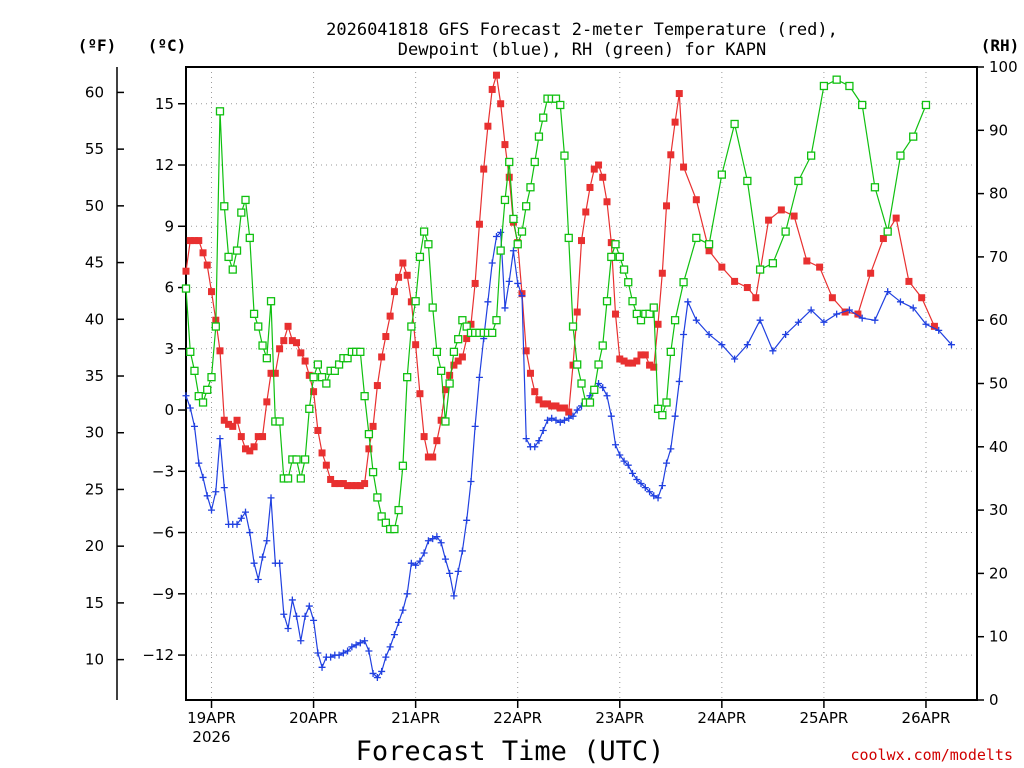 Image resolution: width=1024 pixels, height=768 pixels. What do you see at coordinates (94, 546) in the screenshot?
I see `fahrenheit-tick-label: 20` at bounding box center [94, 546].